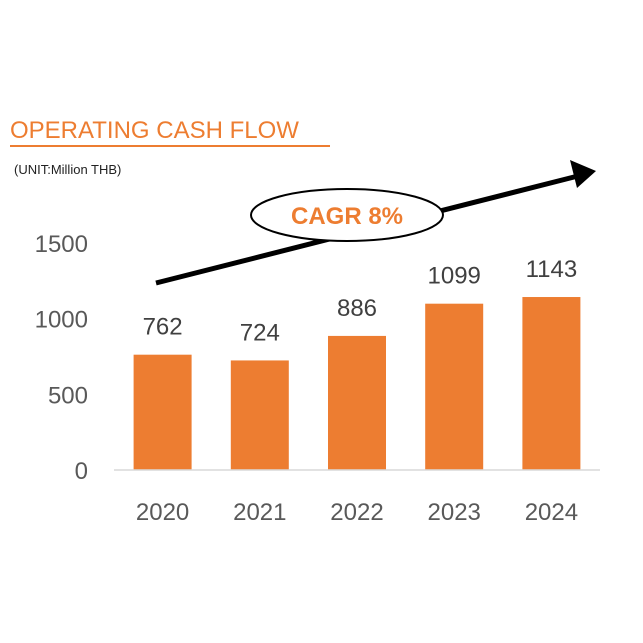 This screenshot has width=643, height=643. Describe the element at coordinates (170, 146) in the screenshot. I see `title-underline` at that location.